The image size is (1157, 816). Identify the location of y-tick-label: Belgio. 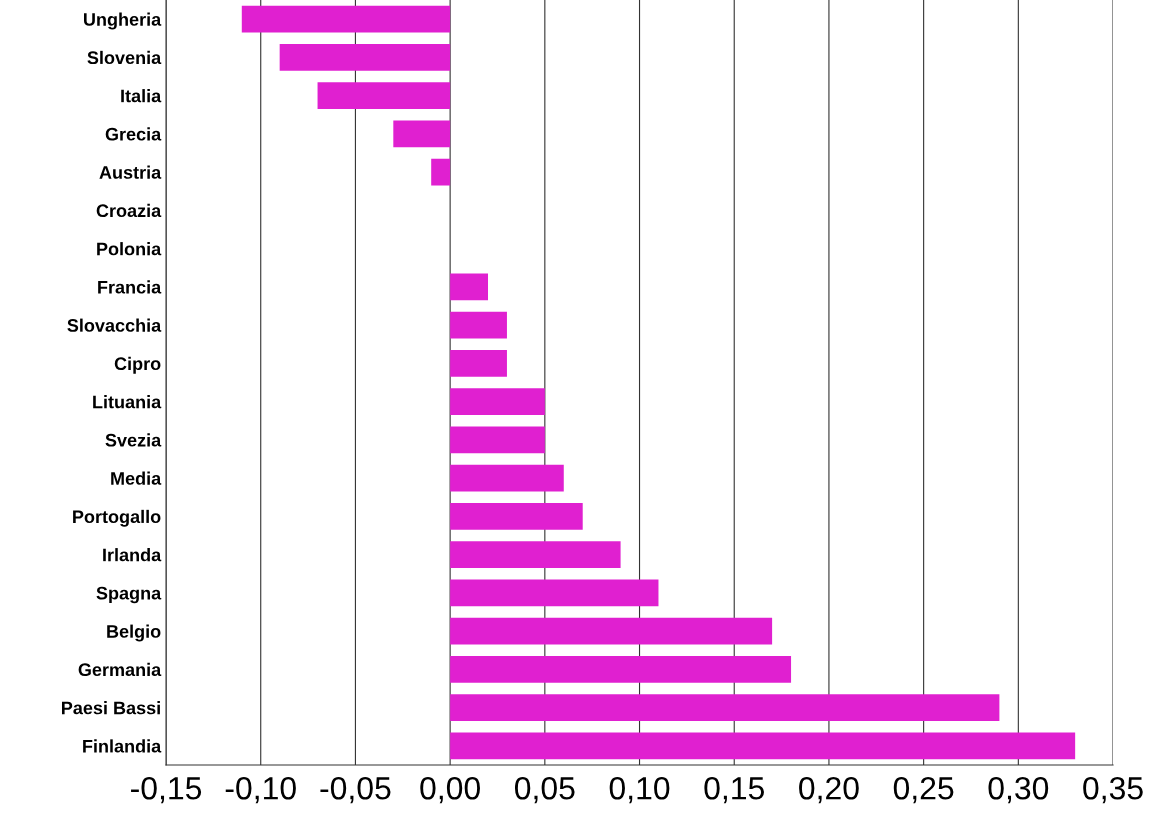
(134, 633).